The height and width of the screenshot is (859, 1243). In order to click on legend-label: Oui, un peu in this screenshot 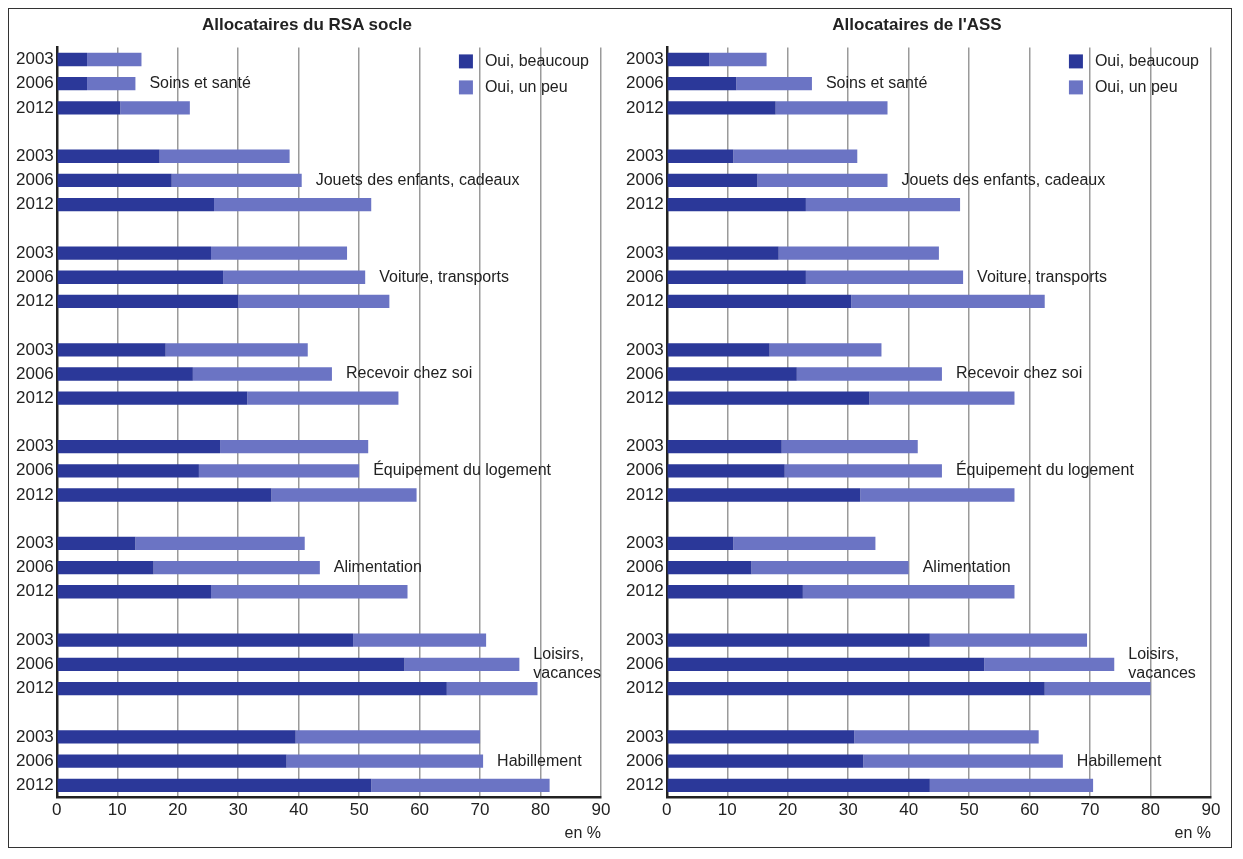, I will do `click(1136, 86)`.